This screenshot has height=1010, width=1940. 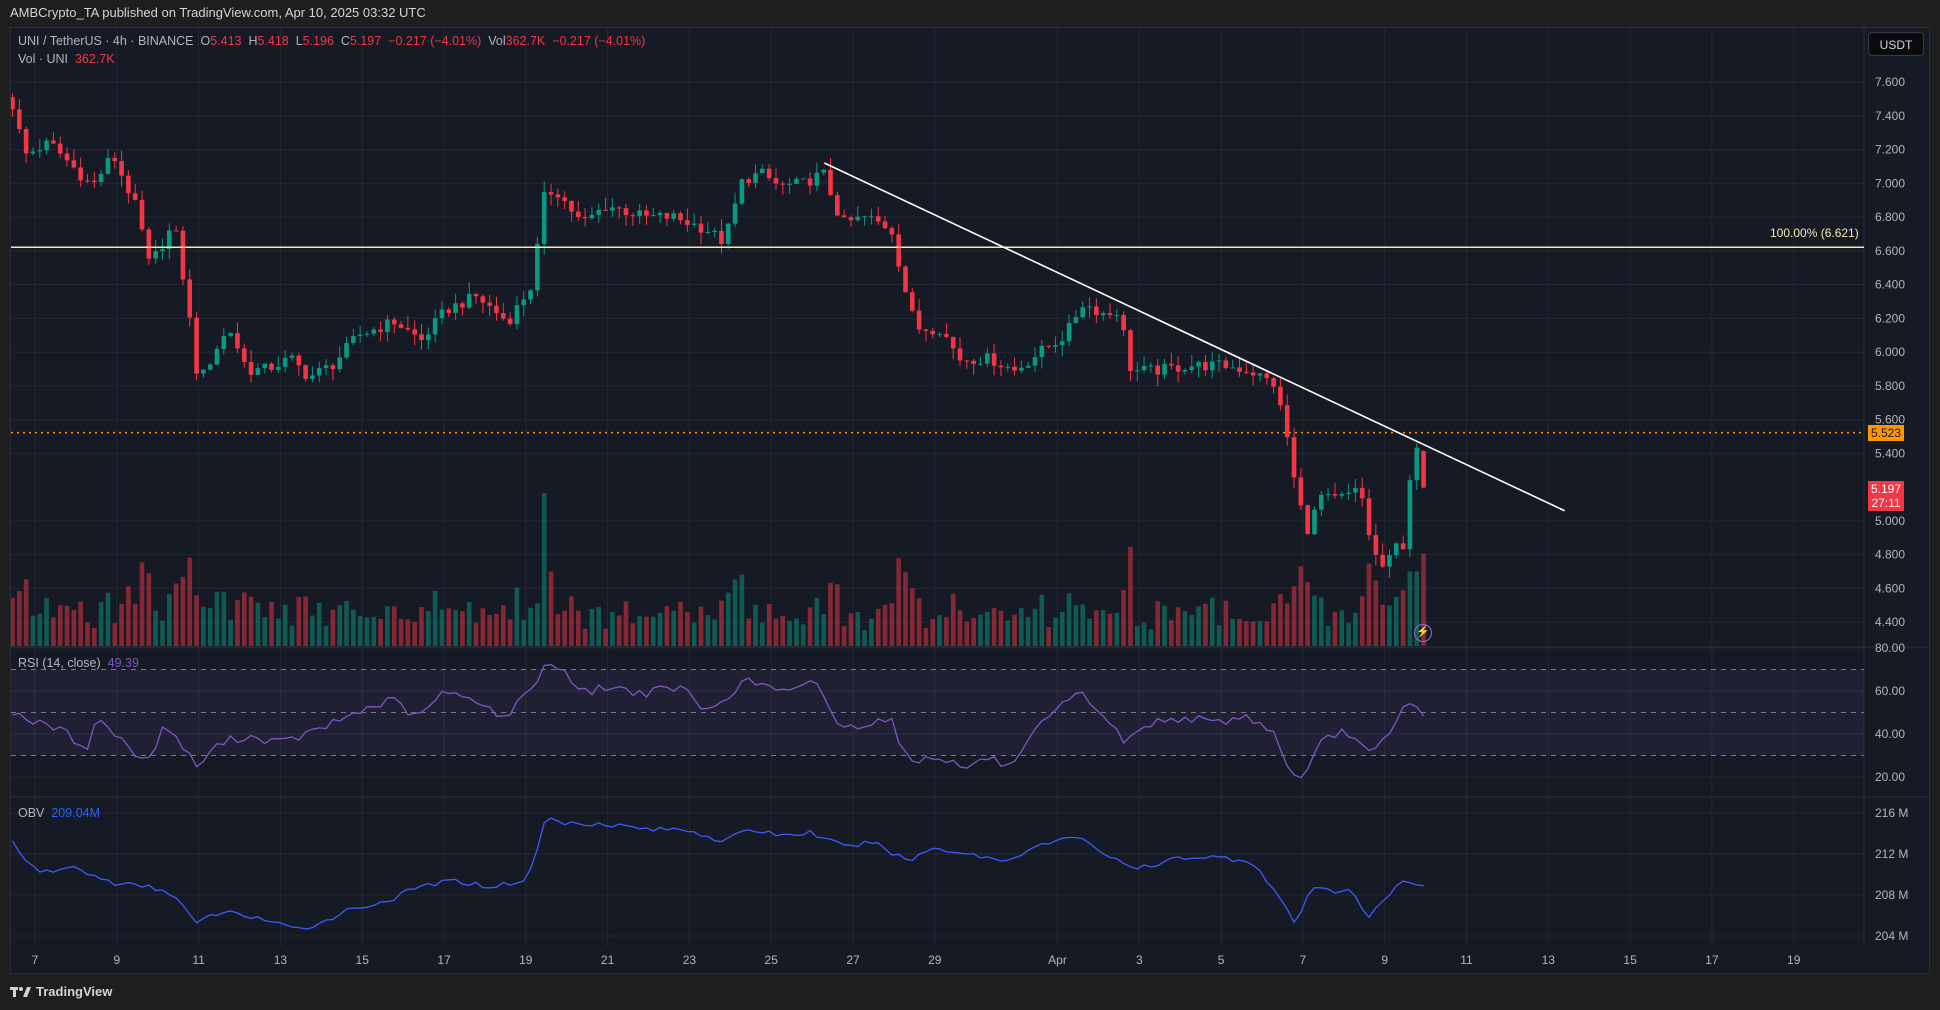 I want to click on price-tick-label: 6.800, so click(x=1890, y=217).